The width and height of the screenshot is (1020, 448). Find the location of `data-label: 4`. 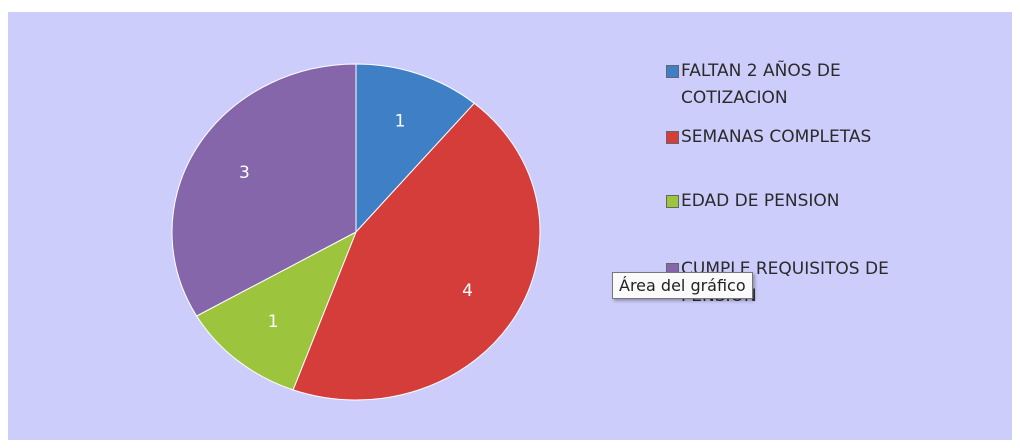

data-label: 4 is located at coordinates (467, 291).